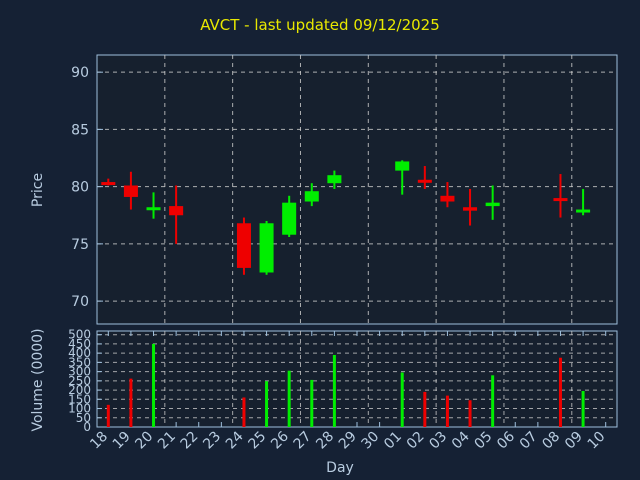  Describe the element at coordinates (79, 362) in the screenshot. I see `volume-tick-label: 350` at that location.